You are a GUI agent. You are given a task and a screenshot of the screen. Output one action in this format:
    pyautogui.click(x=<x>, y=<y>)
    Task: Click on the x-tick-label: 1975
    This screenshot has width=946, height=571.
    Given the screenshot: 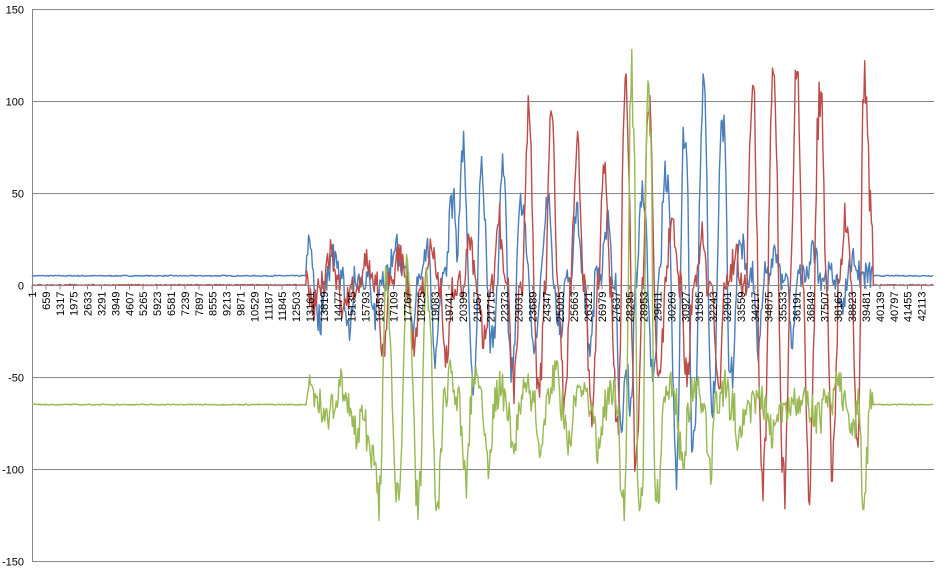 What is the action you would take?
    pyautogui.click(x=75, y=304)
    